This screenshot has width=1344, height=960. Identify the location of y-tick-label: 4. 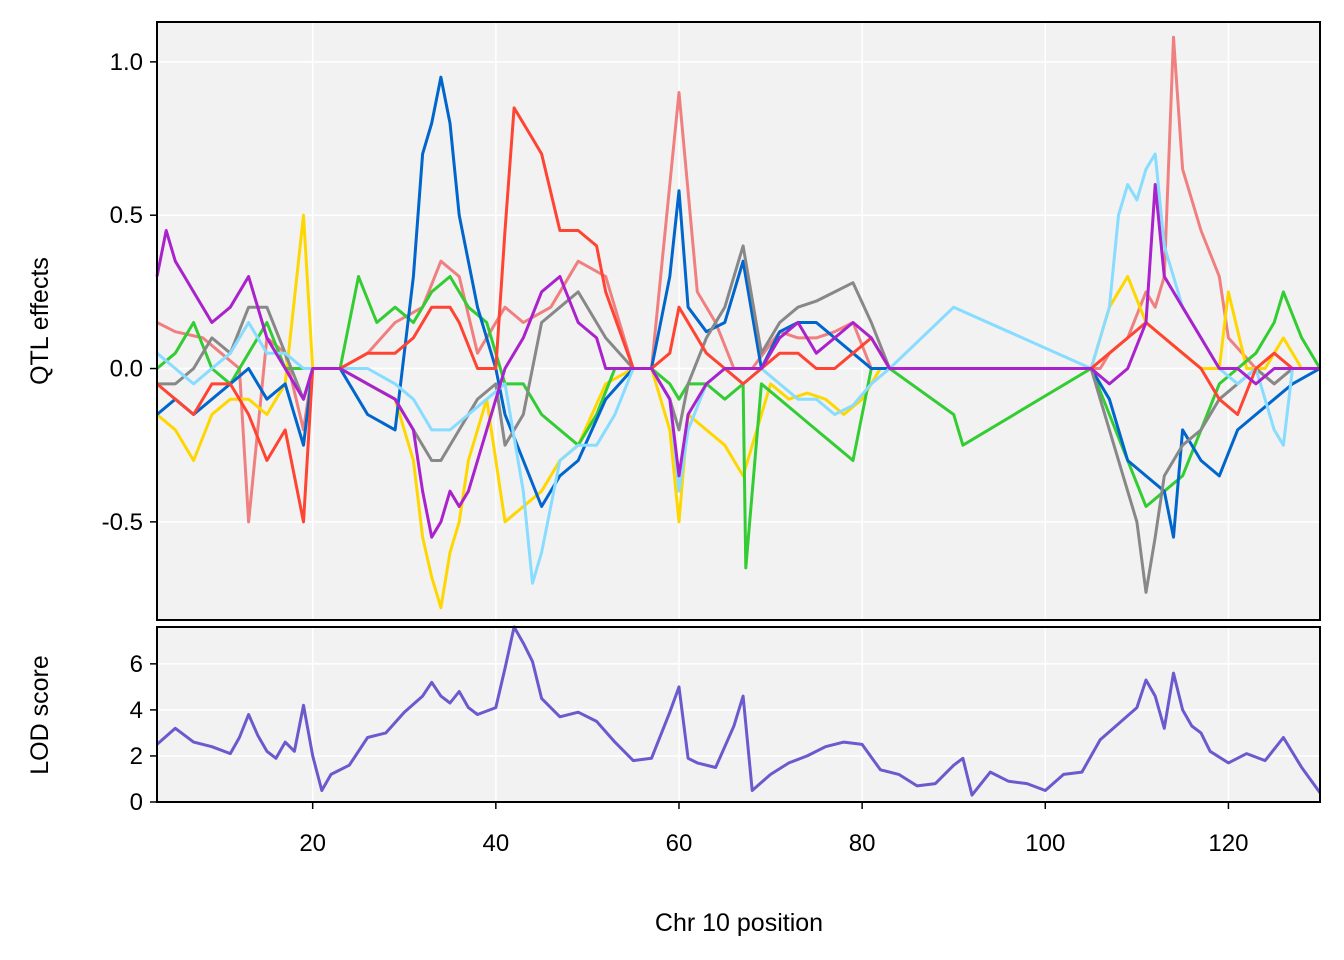
(136, 710).